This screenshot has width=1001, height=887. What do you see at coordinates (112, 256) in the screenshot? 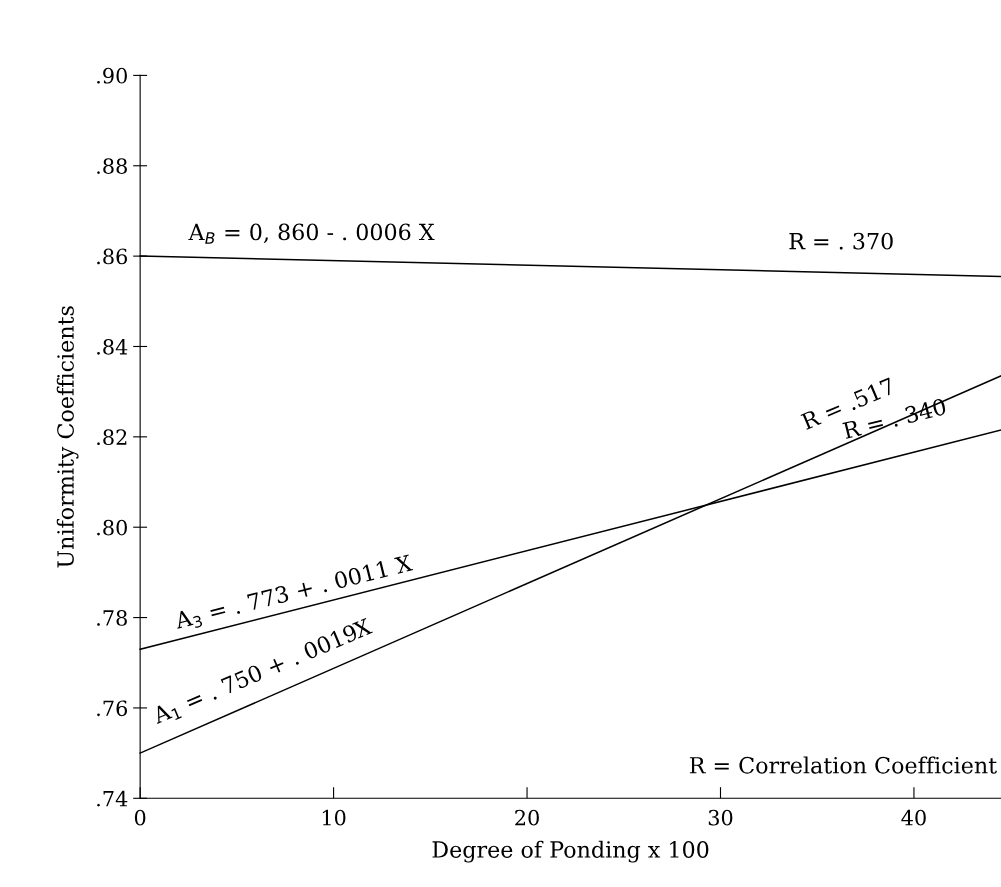
I see `y-tick-label: .86` at bounding box center [112, 256].